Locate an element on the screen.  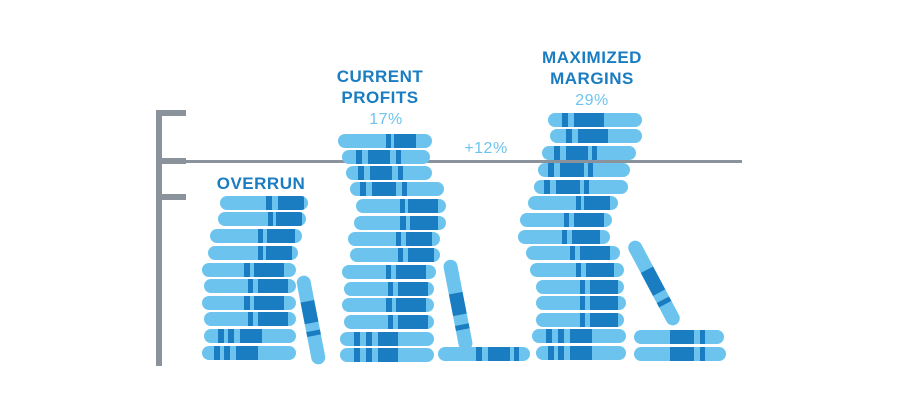
maximized-margins-percent: 29% is located at coordinates (592, 100).